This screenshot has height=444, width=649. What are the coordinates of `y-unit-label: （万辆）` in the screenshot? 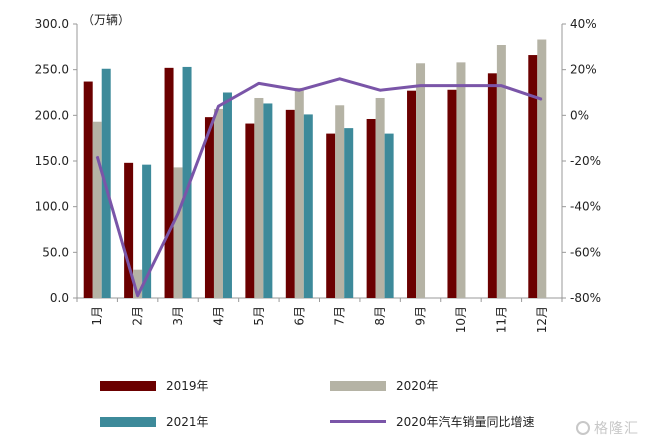 It's located at (106, 20).